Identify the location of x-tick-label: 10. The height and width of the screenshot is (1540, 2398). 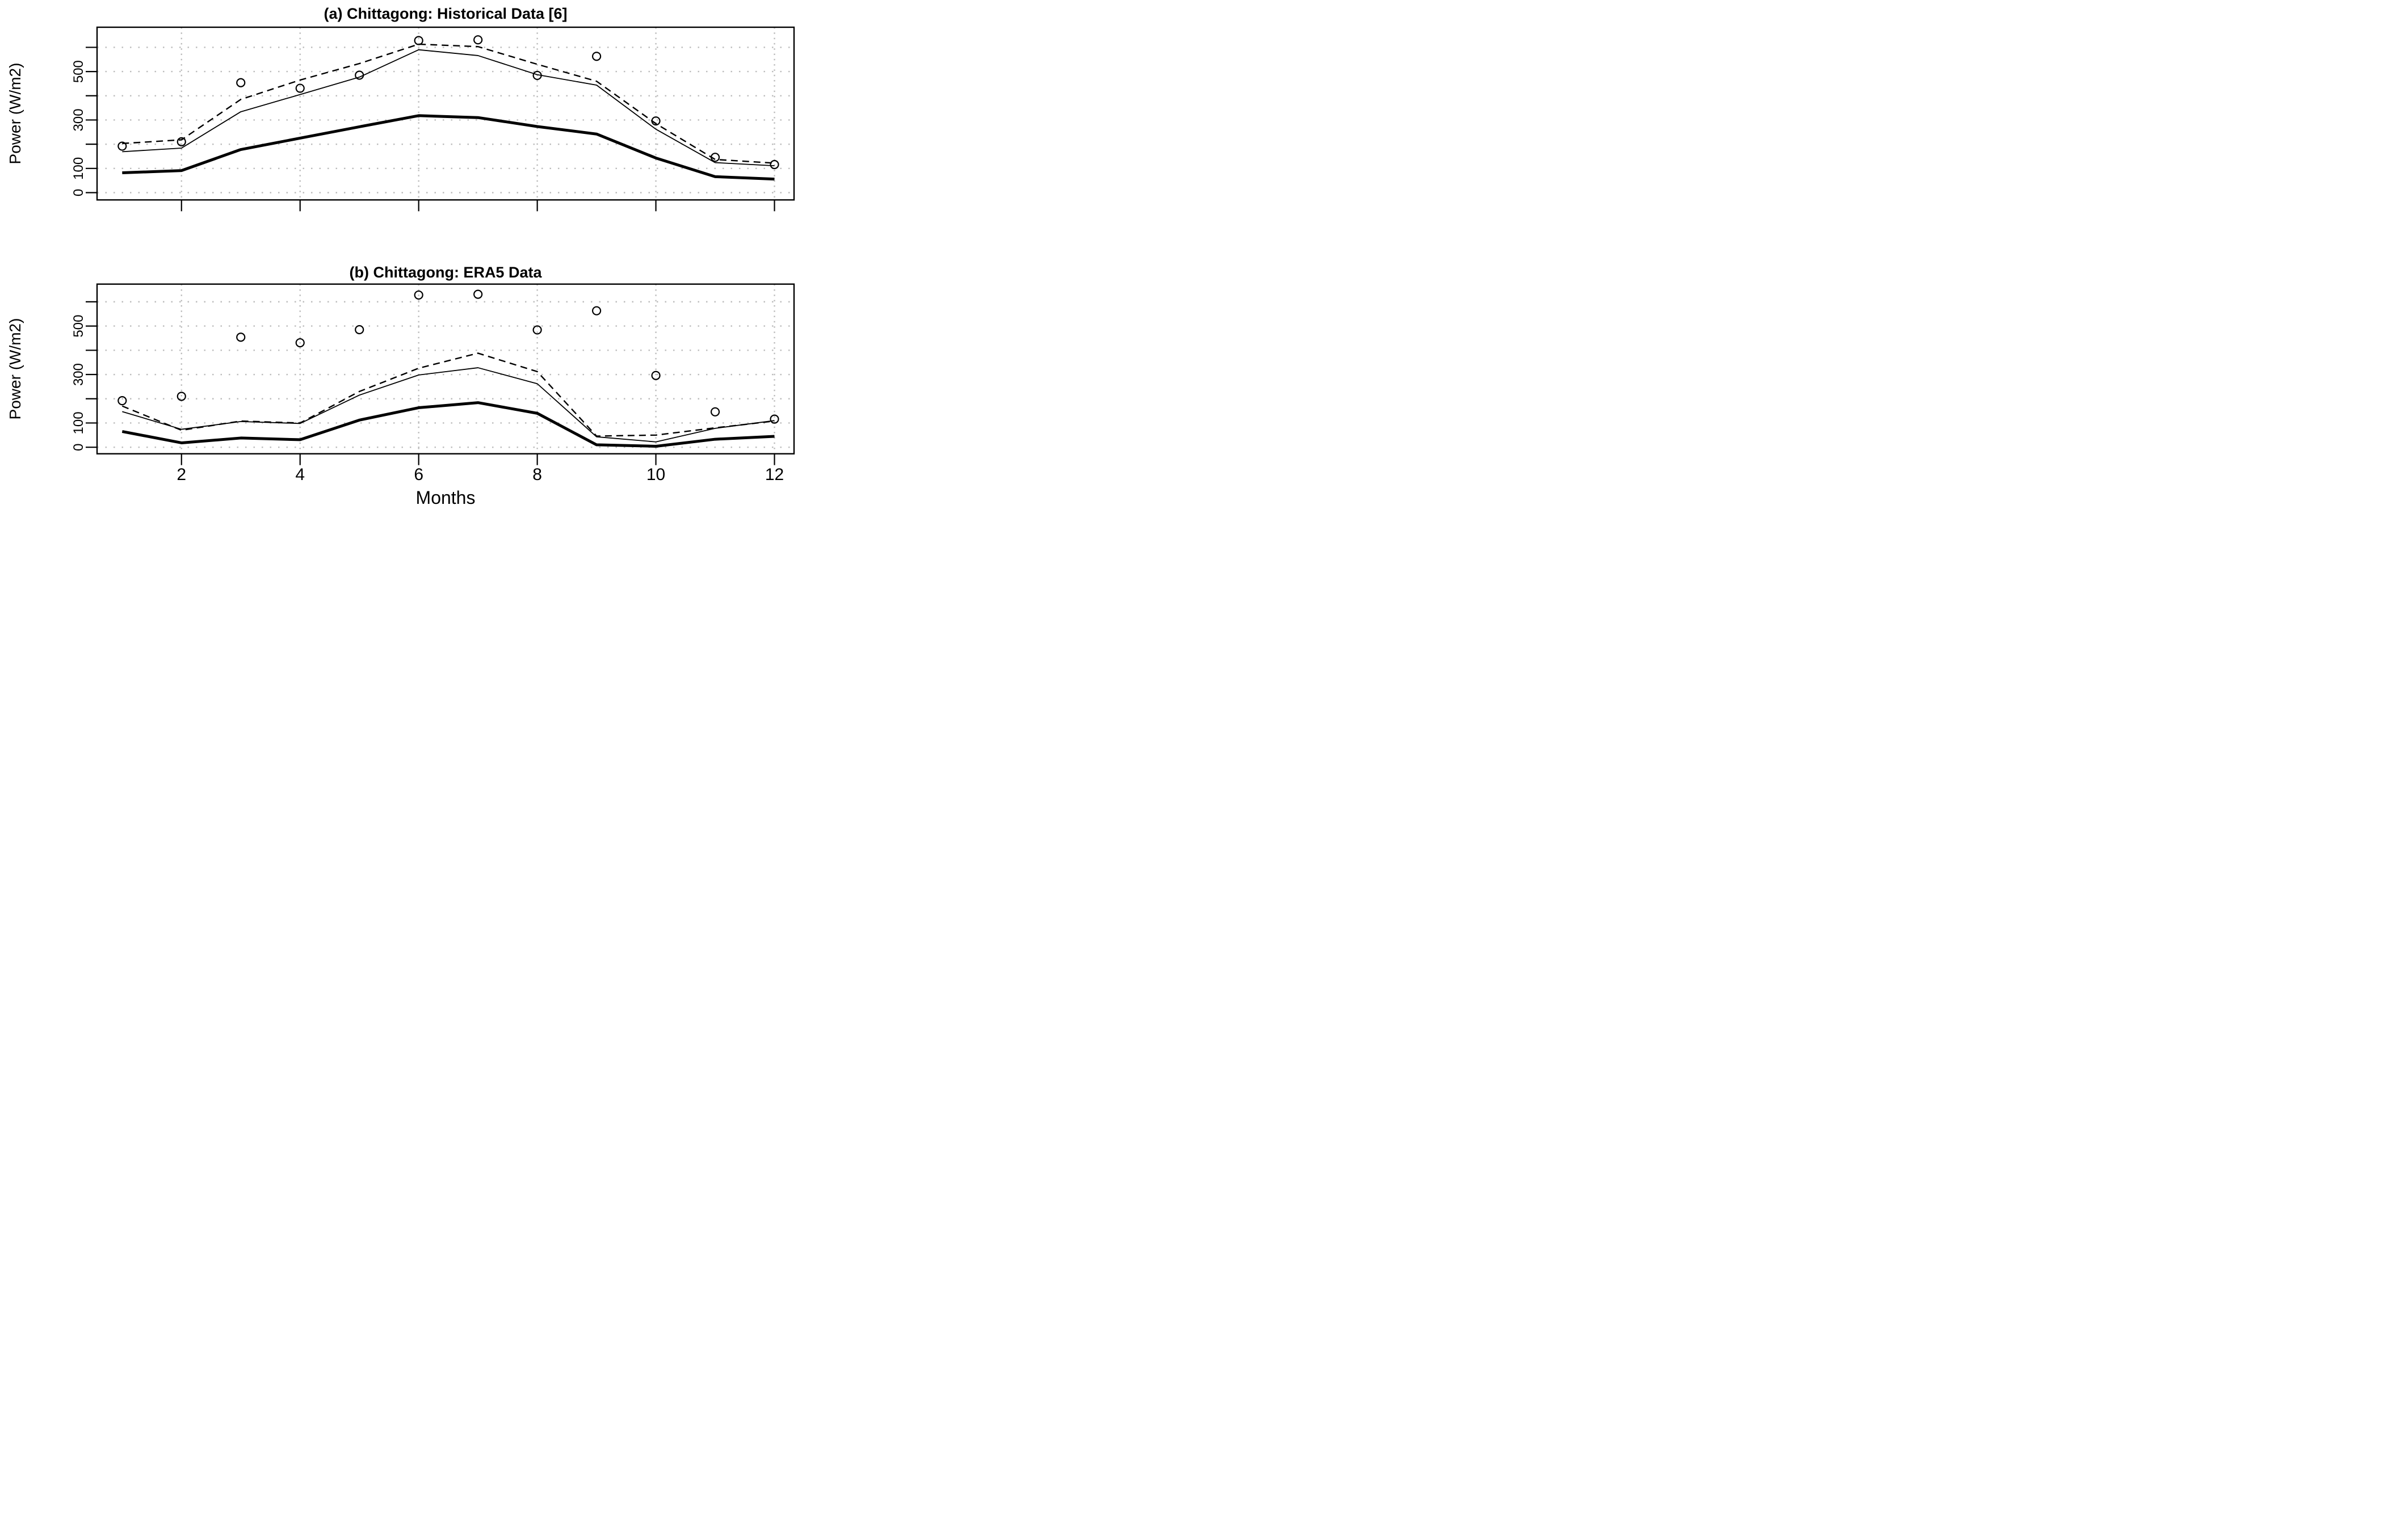
(656, 474).